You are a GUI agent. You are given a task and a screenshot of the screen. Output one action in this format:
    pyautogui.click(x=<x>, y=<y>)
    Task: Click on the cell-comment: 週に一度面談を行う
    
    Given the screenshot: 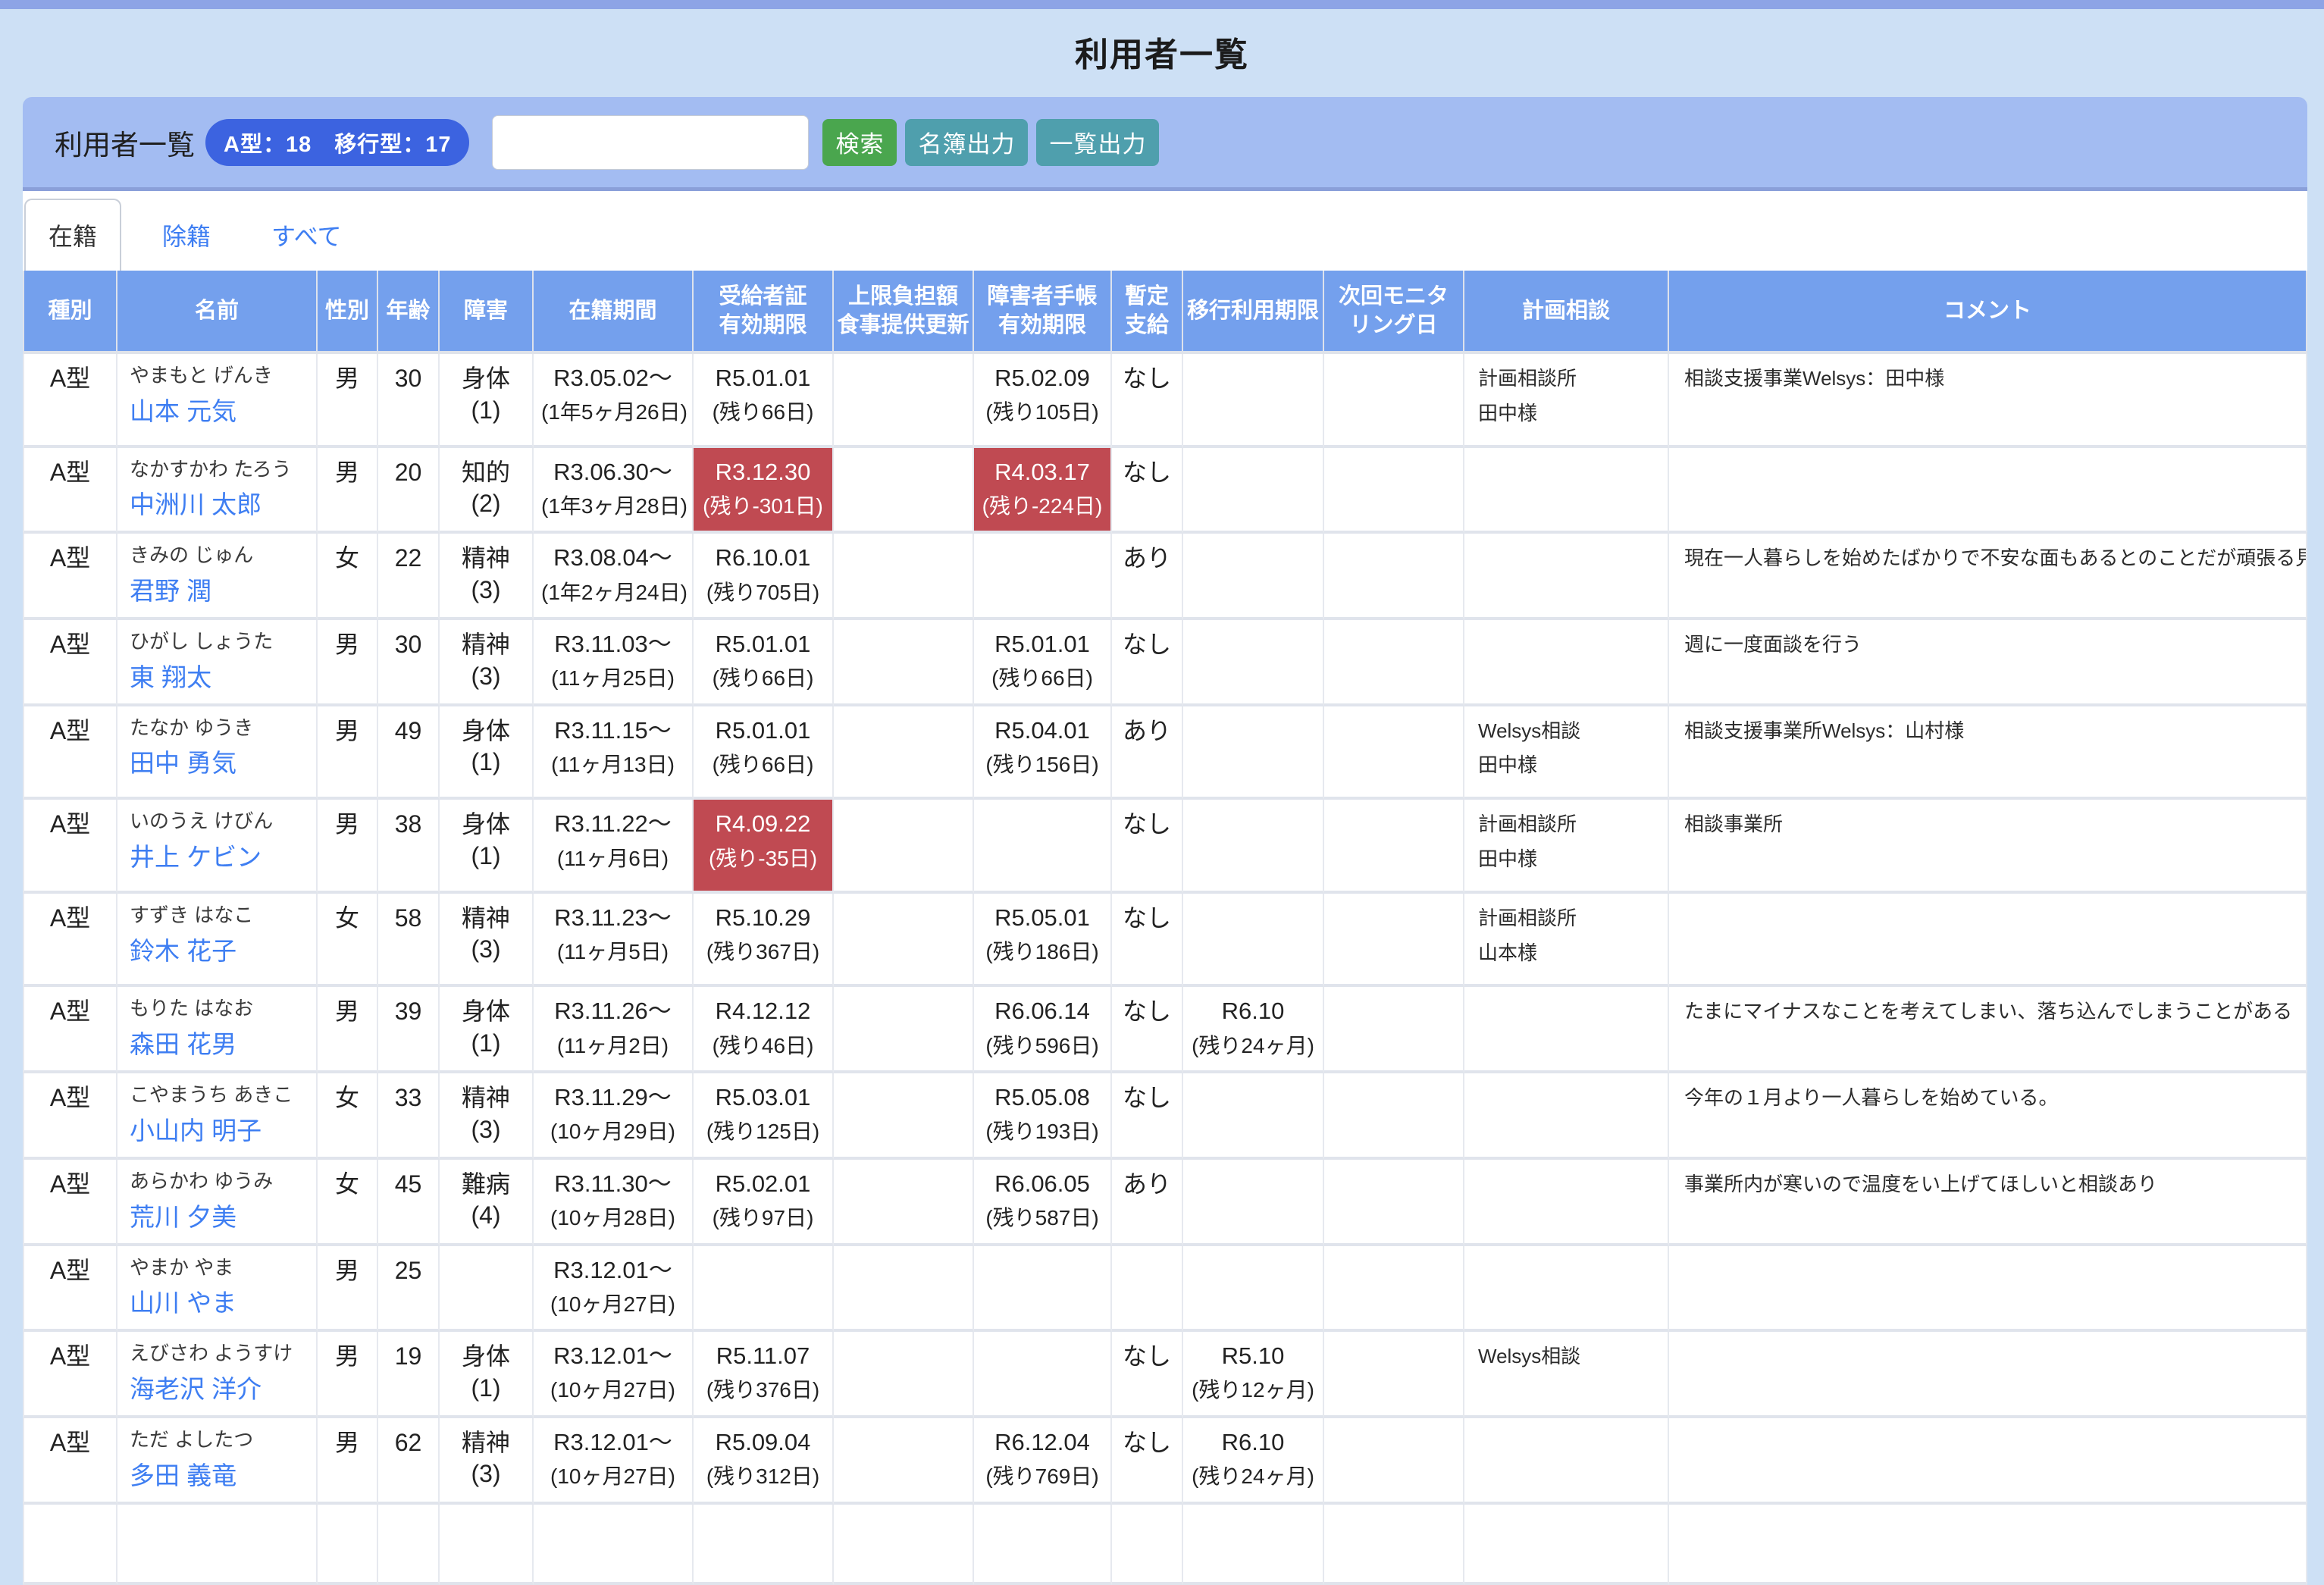 What is the action you would take?
    pyautogui.click(x=1988, y=663)
    